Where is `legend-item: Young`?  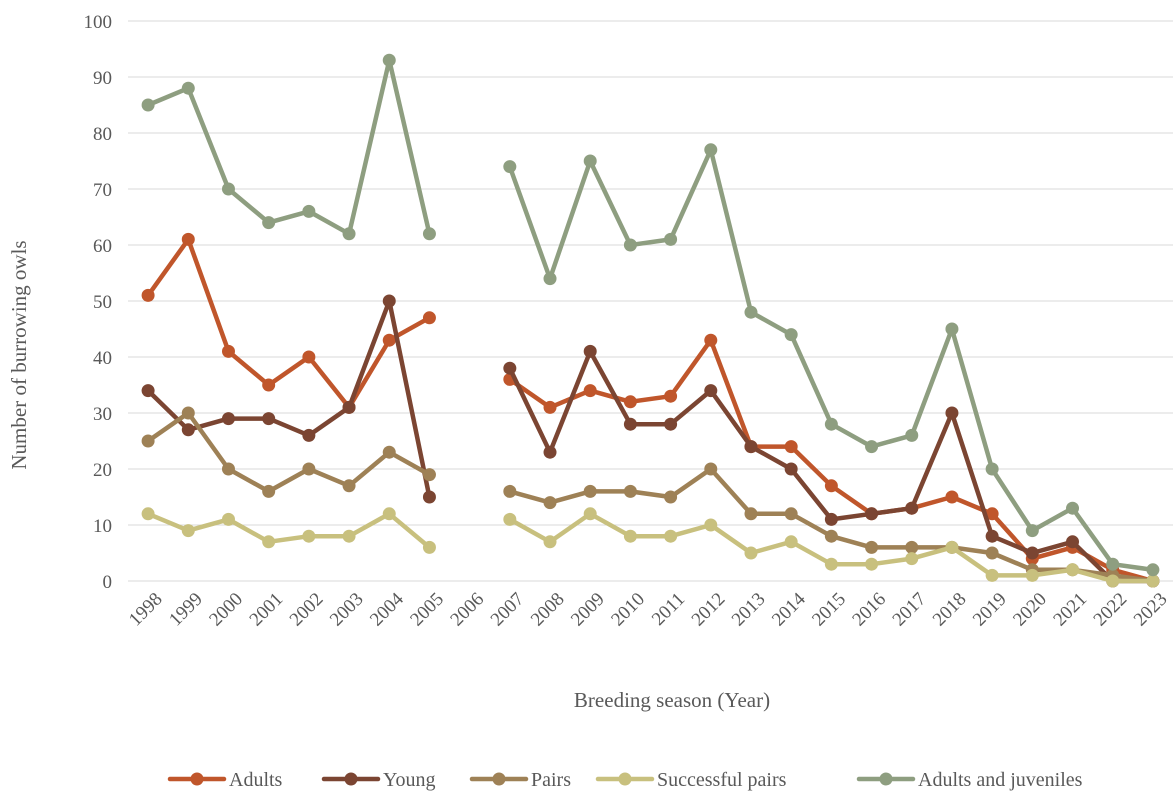 legend-item: Young is located at coordinates (378, 780).